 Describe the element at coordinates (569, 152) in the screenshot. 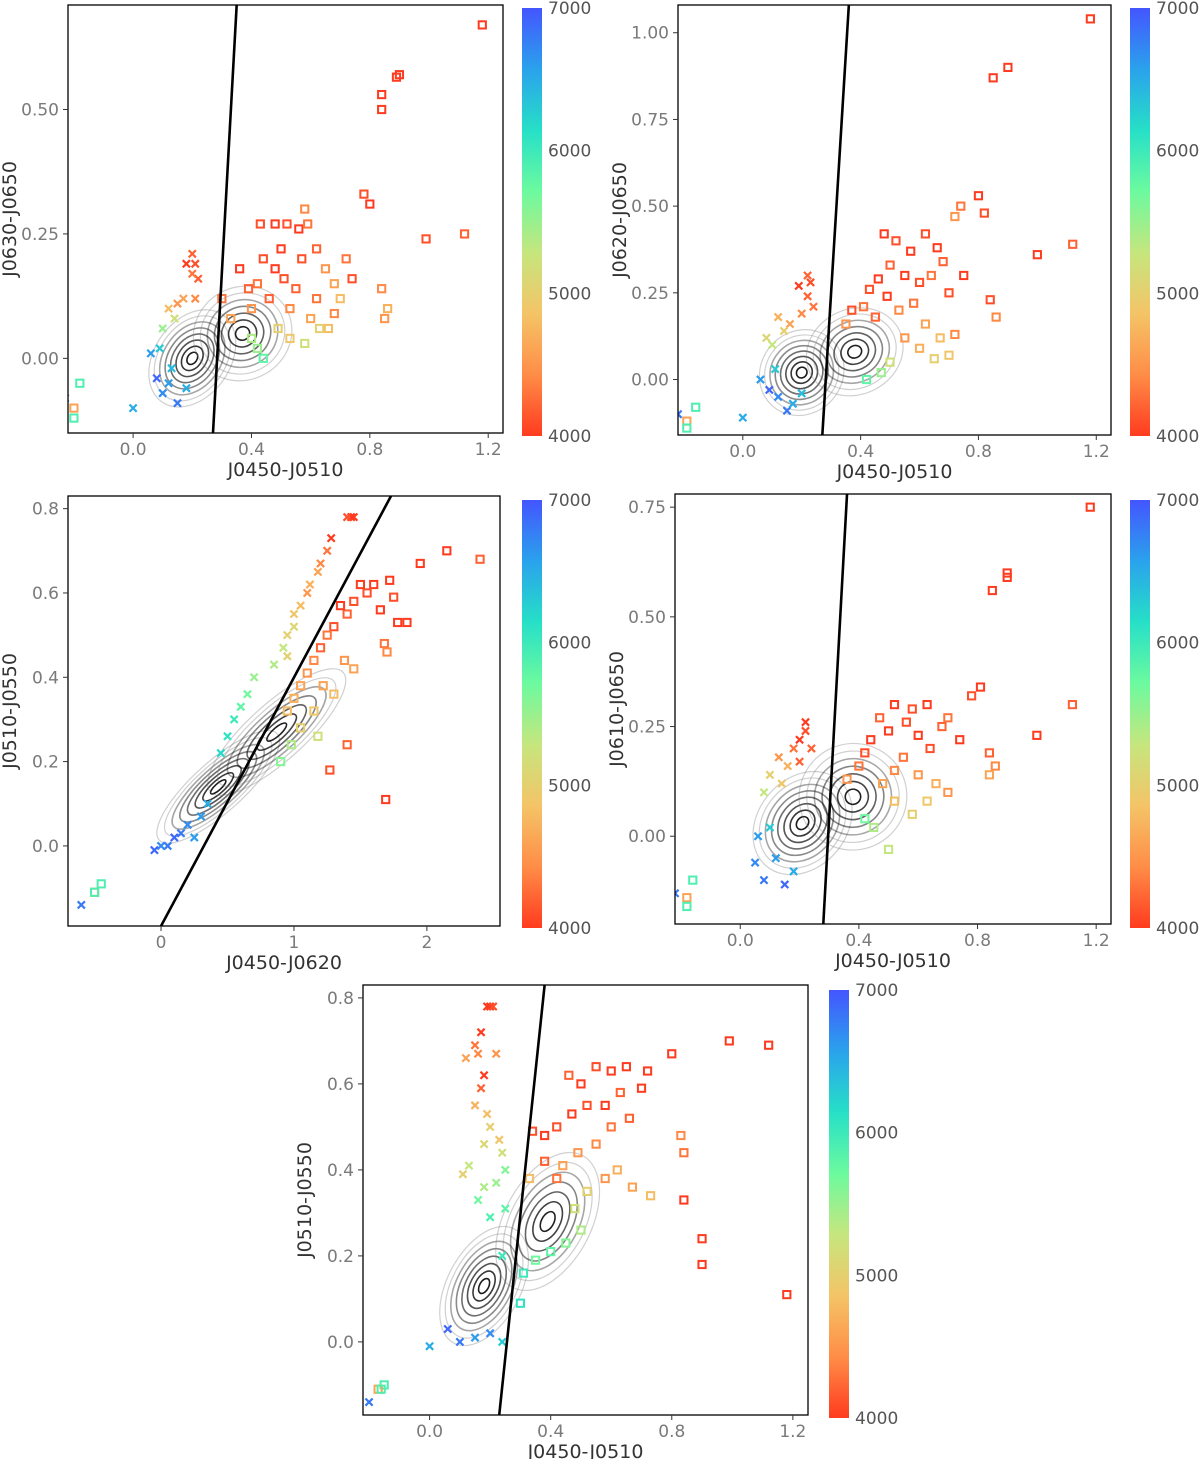

I see `colorbar-tick-label: 6000` at that location.